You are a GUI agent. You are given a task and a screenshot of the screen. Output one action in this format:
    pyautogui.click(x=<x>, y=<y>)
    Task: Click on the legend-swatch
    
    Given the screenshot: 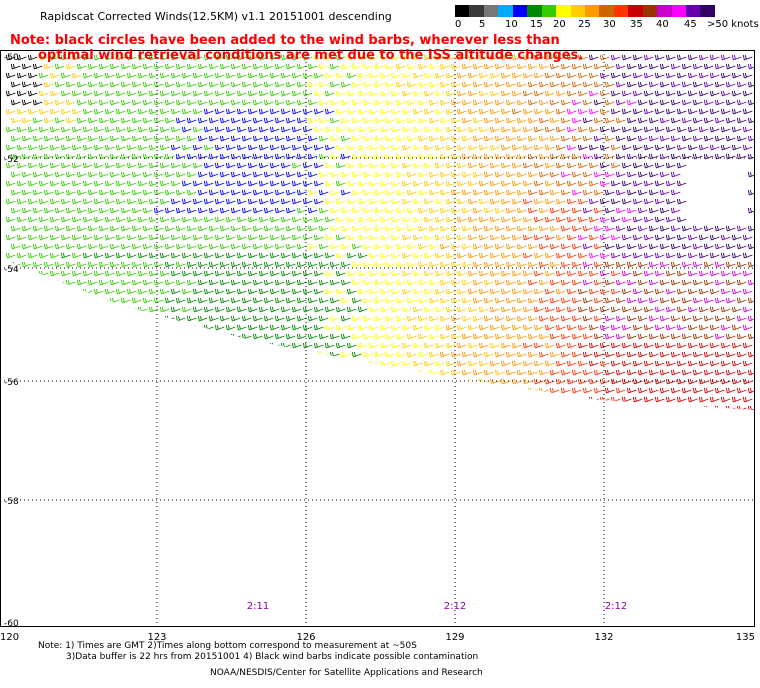 What is the action you would take?
    pyautogui.click(x=476, y=11)
    